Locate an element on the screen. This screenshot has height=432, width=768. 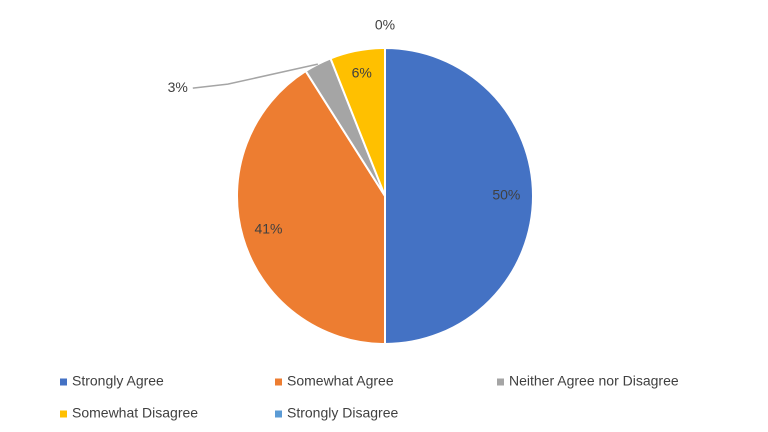
legend-label: Neither Agree nor Disagree is located at coordinates (594, 381).